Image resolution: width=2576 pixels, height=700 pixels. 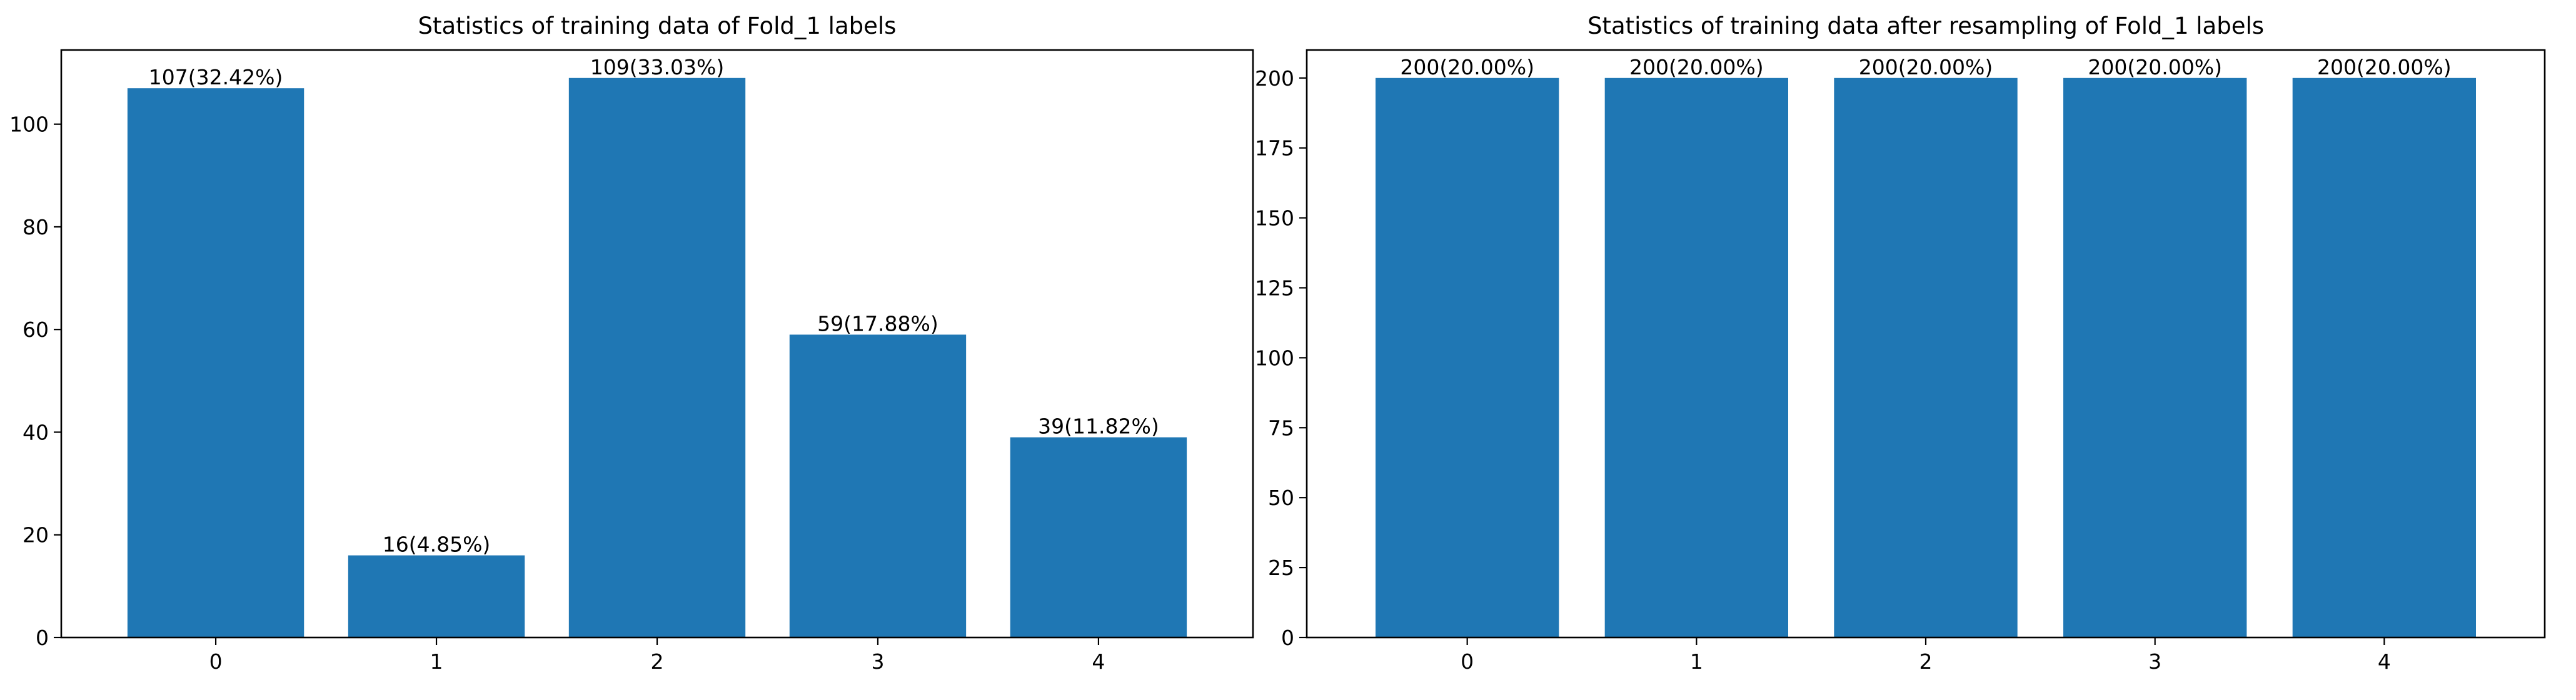 What do you see at coordinates (1274, 218) in the screenshot?
I see `y-tick-label: 150` at bounding box center [1274, 218].